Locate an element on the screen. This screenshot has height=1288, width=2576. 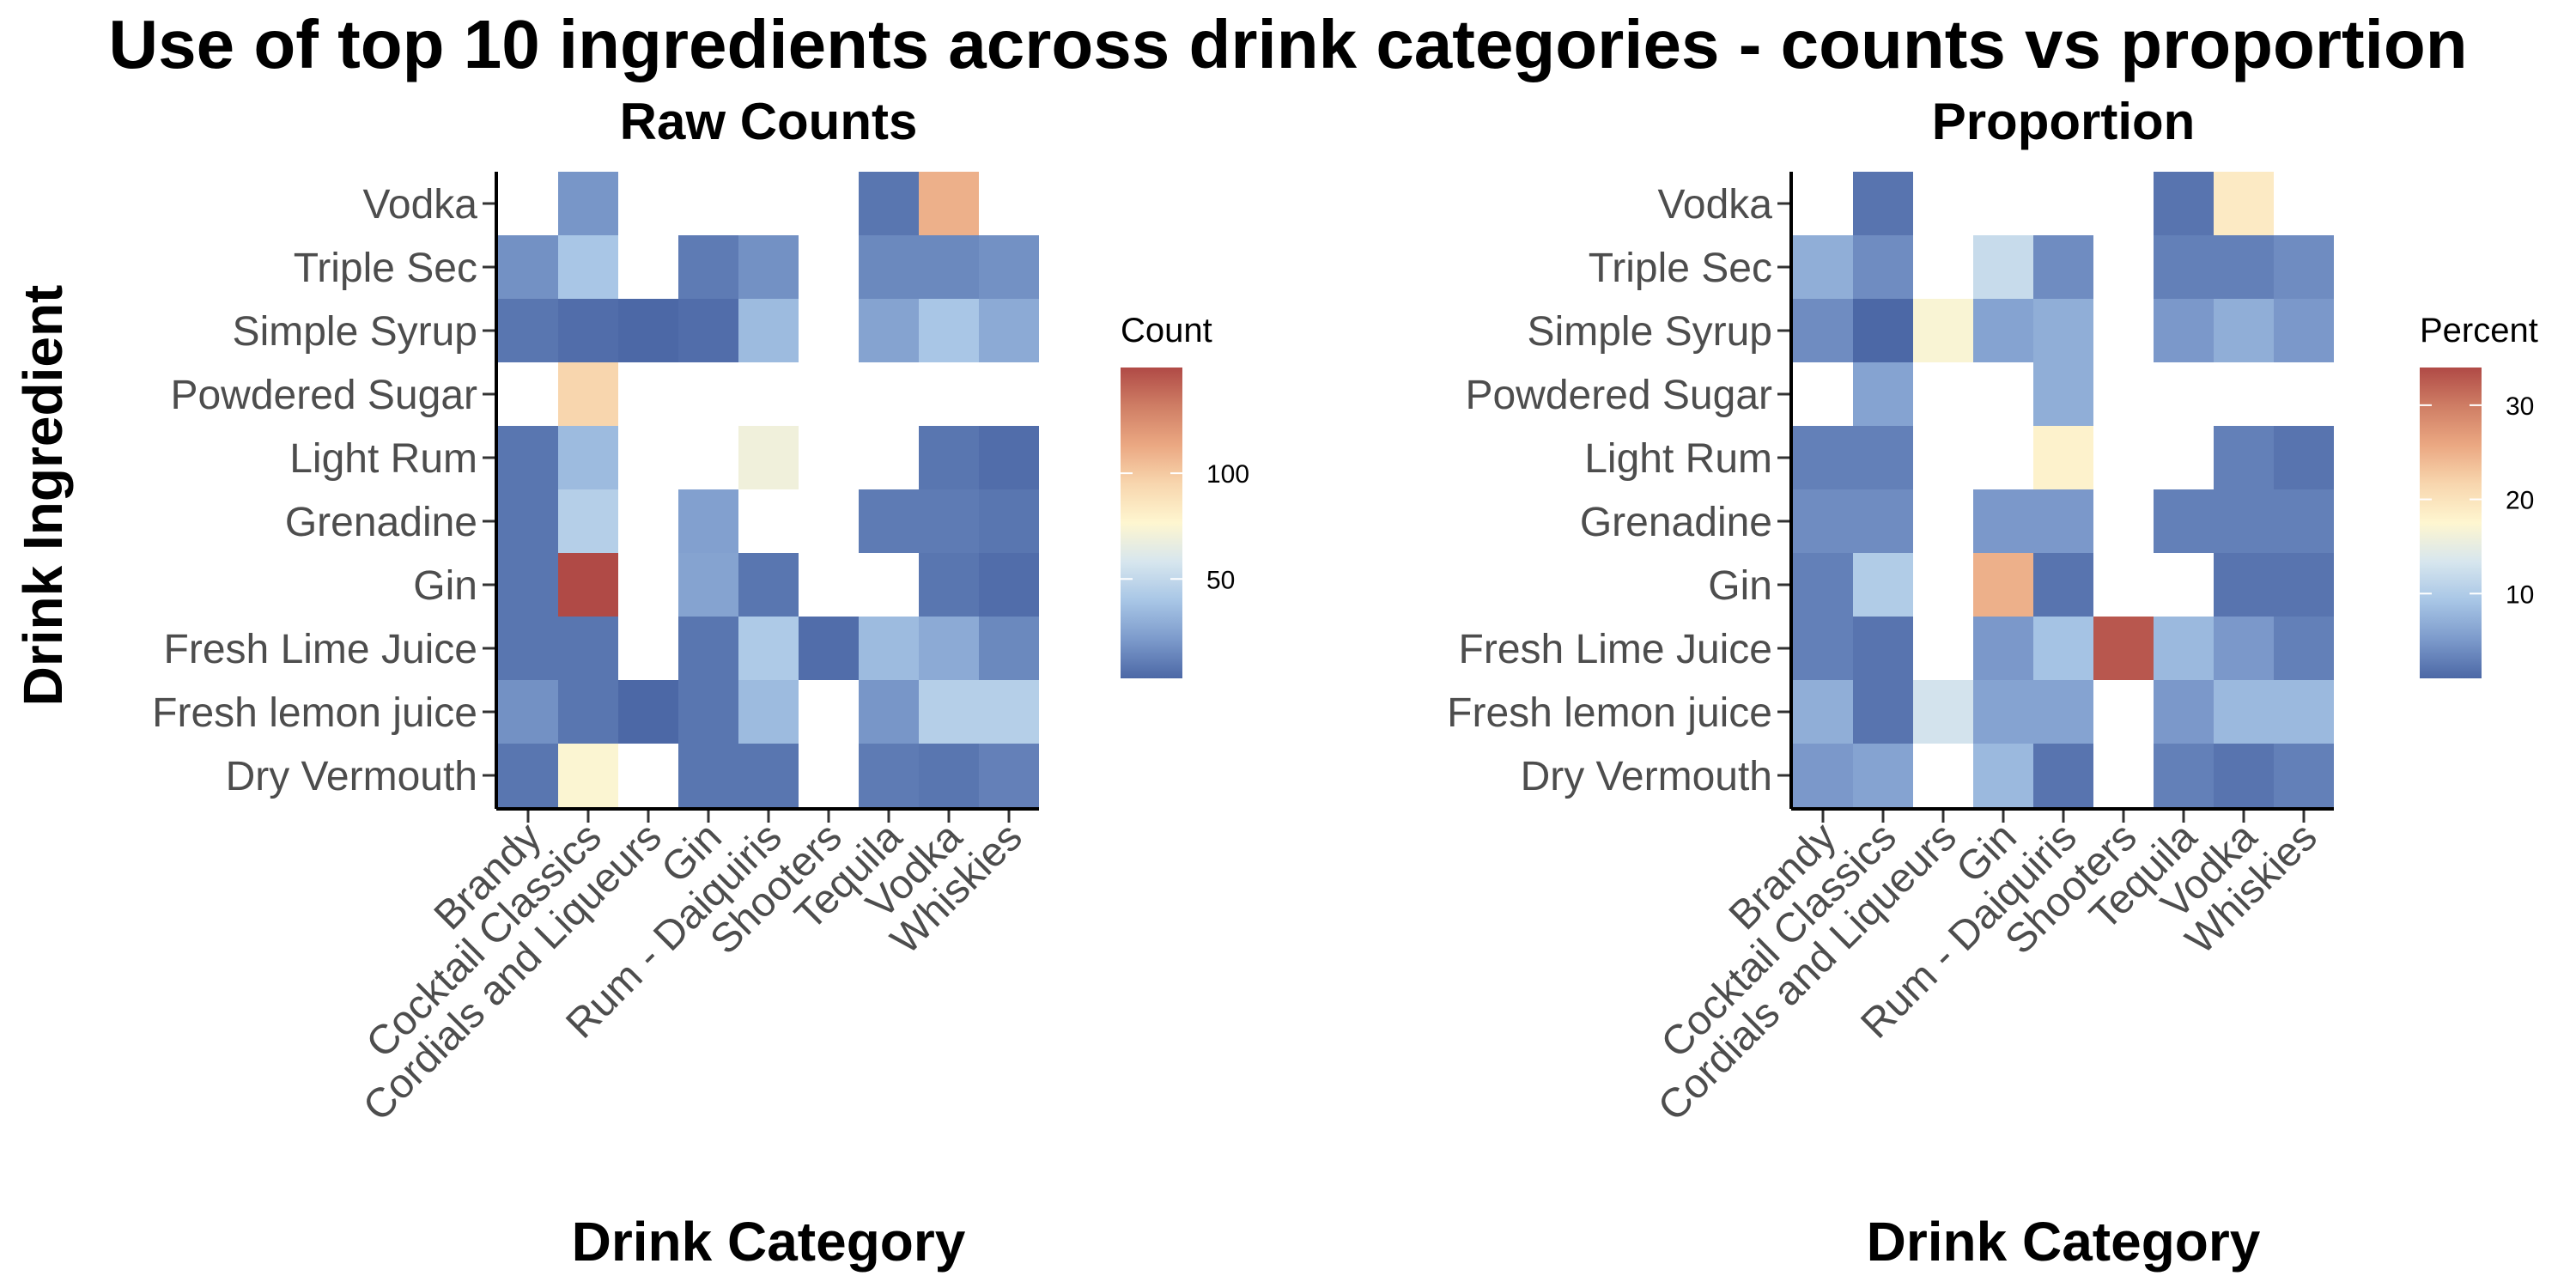
heatmap-cell-simple-syrup-whiskies is located at coordinates (2304, 330).